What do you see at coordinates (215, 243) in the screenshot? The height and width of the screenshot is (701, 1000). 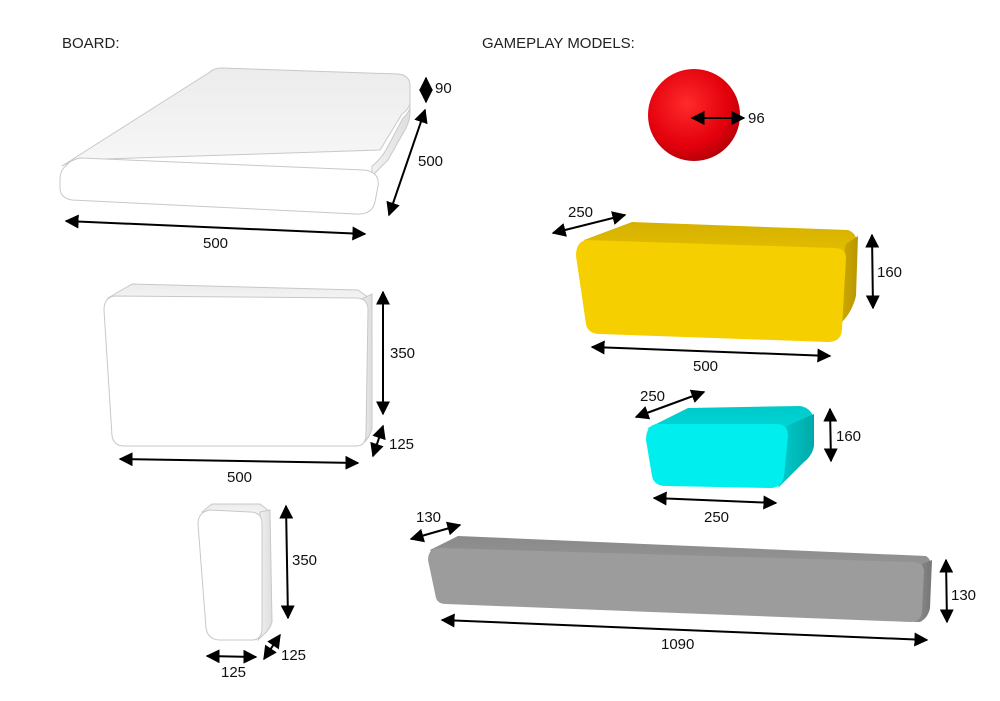 I see `slab-width-label: 500` at bounding box center [215, 243].